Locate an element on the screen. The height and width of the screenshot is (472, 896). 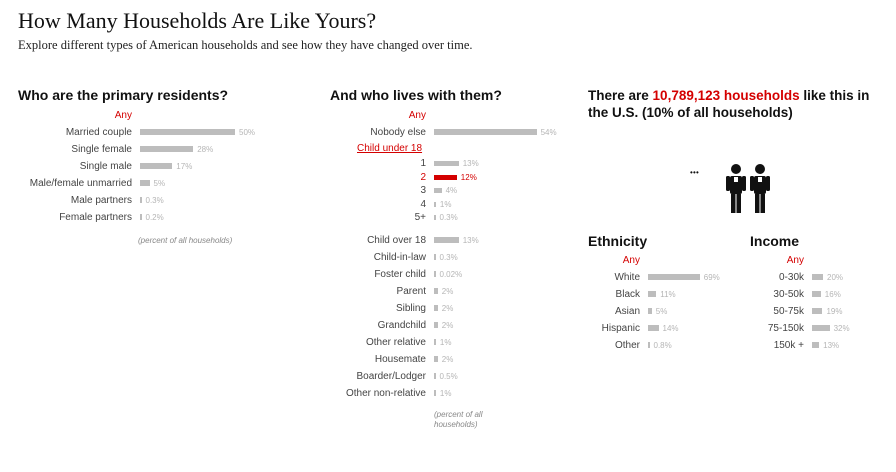
resident-type-option-percent: 0.3% is located at coordinates (154, 200).